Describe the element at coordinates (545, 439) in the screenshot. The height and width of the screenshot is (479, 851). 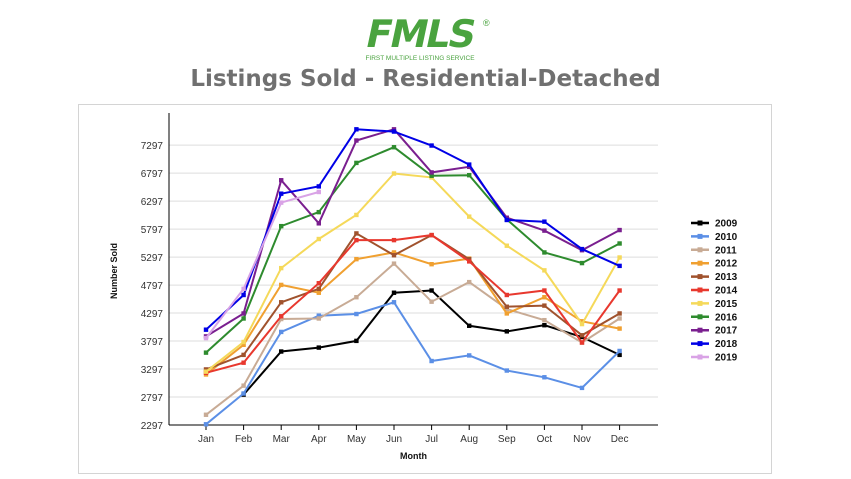
I see `x-tick-label: Oct` at that location.